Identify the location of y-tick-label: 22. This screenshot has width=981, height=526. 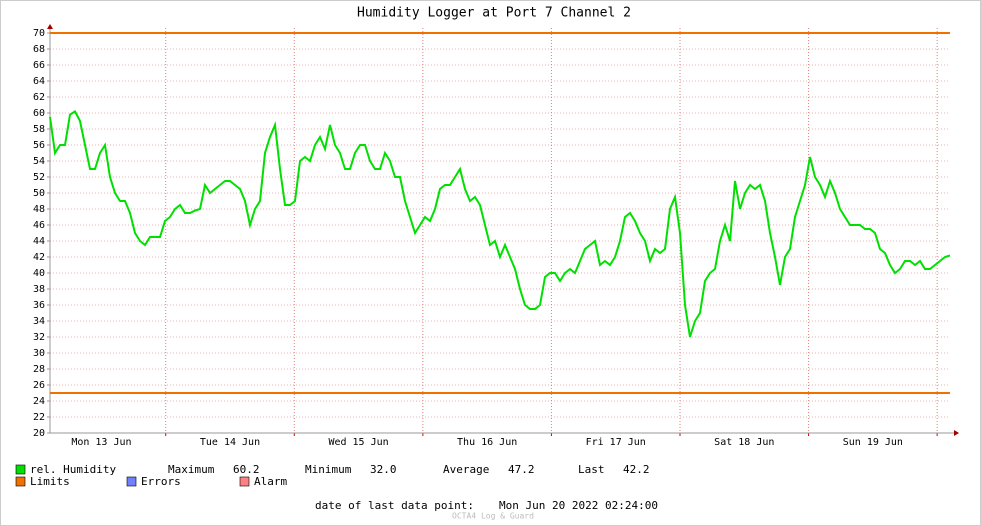
(39, 417).